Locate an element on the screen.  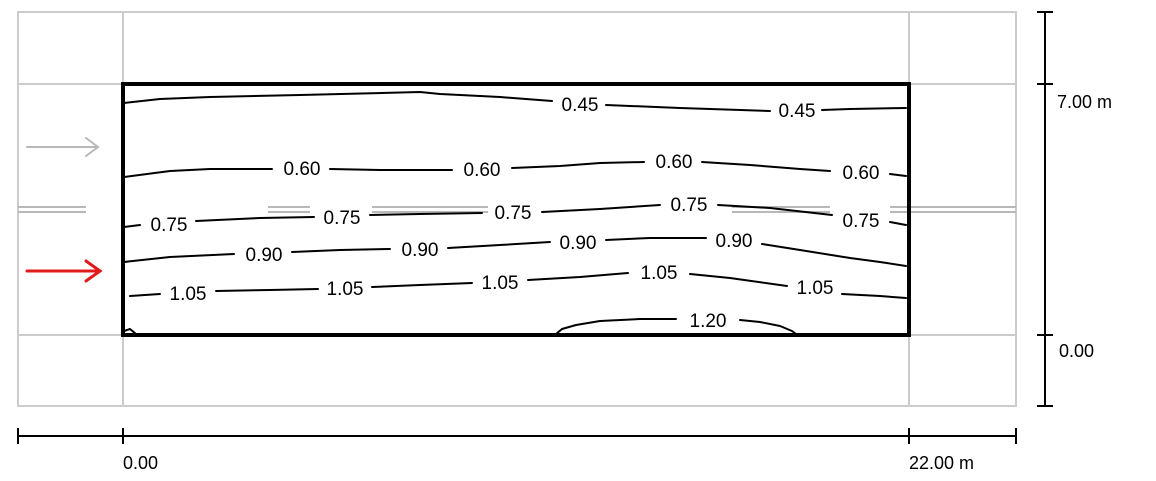
contour-label: 1.20 is located at coordinates (708, 321).